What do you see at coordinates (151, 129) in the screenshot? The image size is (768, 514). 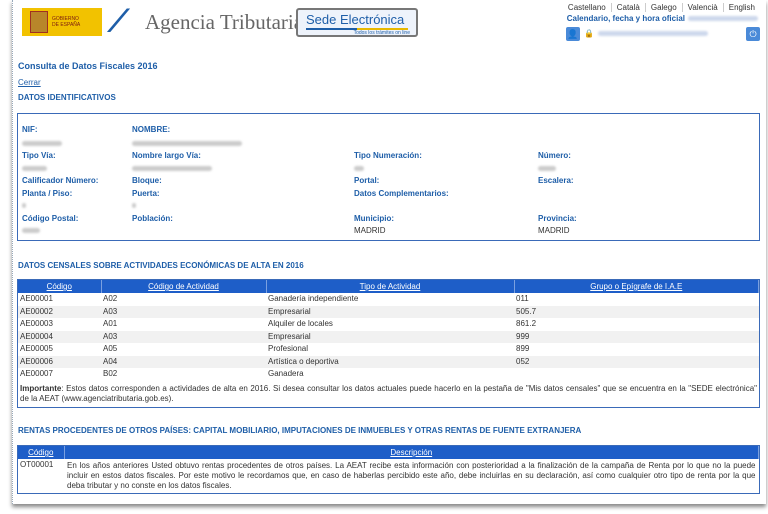 I see `nombre-label: NOMBRE:` at bounding box center [151, 129].